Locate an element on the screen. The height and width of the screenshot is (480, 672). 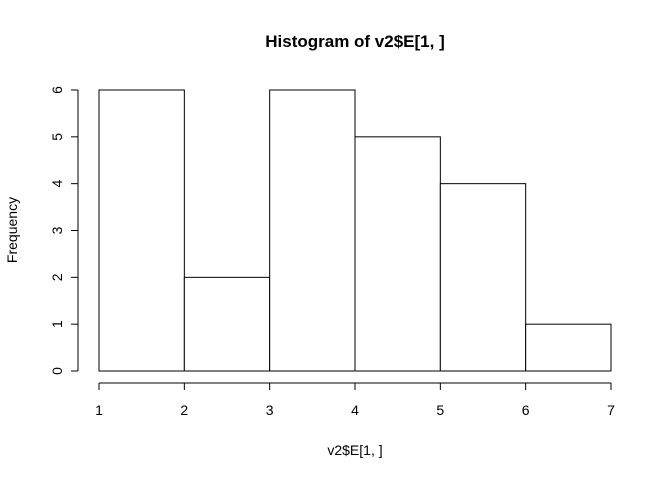
x-tick-label: 6 is located at coordinates (526, 410).